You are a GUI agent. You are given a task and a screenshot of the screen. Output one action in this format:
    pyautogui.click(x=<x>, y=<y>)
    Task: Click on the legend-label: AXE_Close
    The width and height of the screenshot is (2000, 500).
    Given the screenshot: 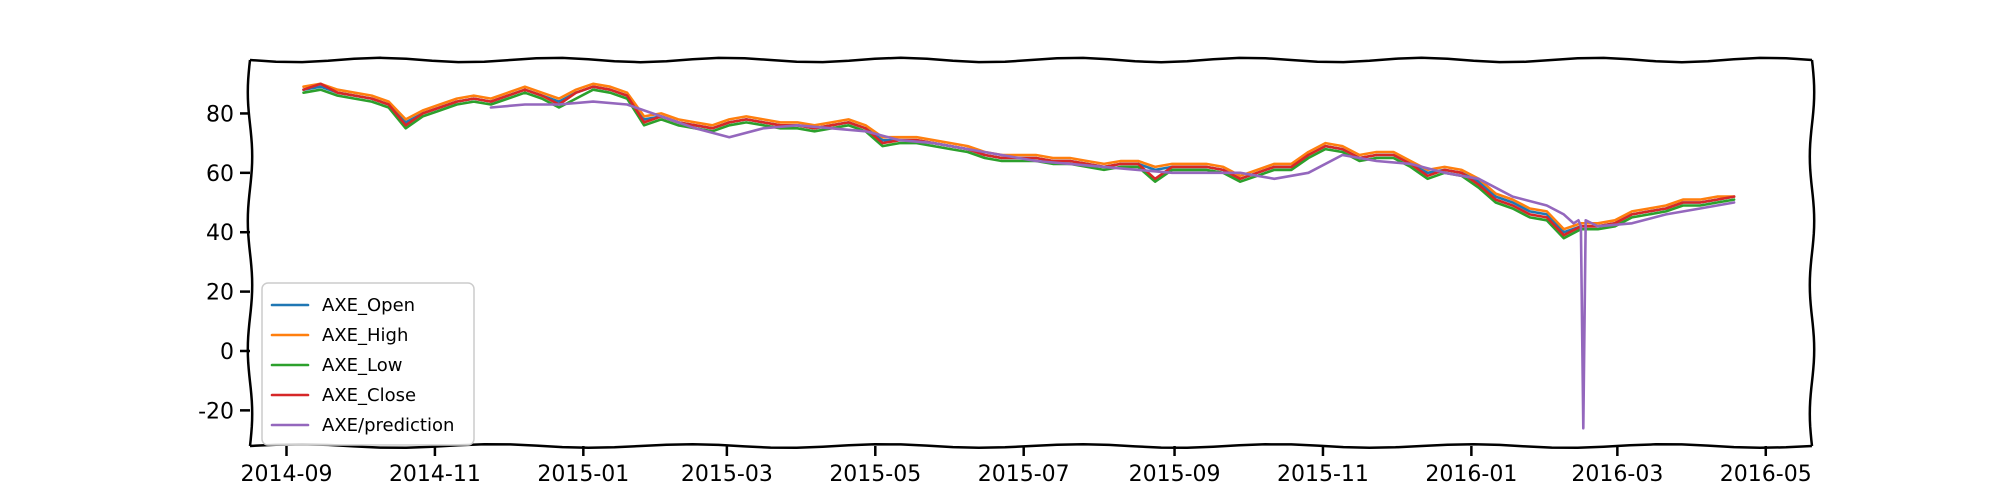 What is the action you would take?
    pyautogui.click(x=369, y=395)
    